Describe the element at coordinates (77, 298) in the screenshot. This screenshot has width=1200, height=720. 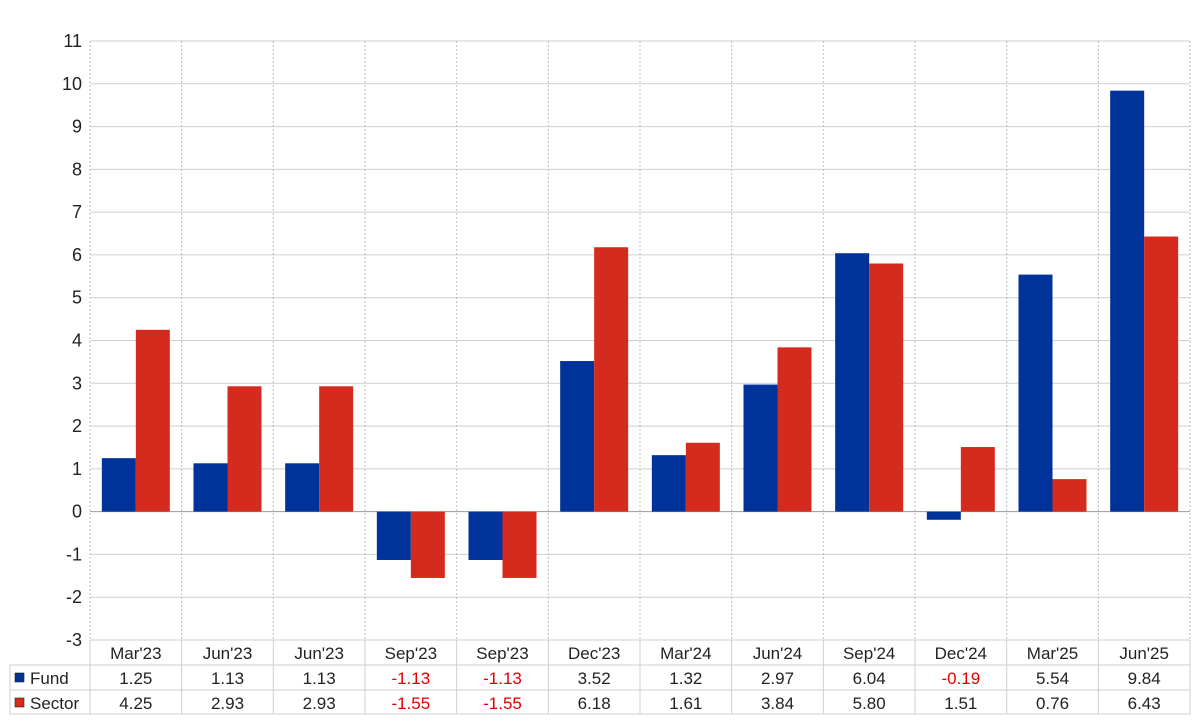
I see `y-tick-label: 5` at that location.